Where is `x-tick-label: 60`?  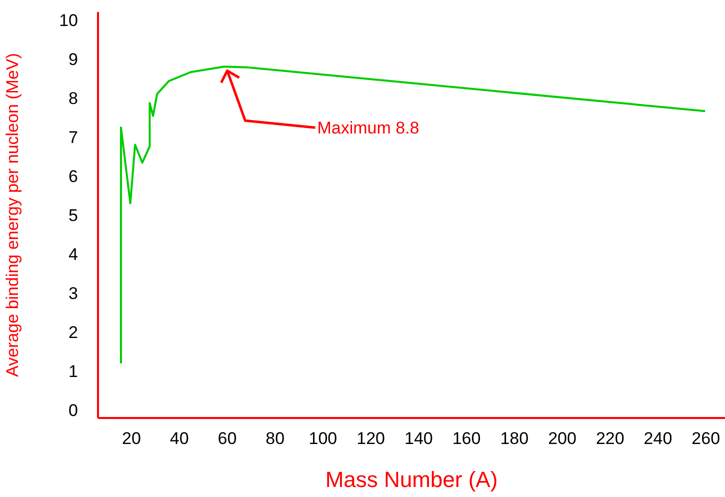
x-tick-label: 60 is located at coordinates (227, 438).